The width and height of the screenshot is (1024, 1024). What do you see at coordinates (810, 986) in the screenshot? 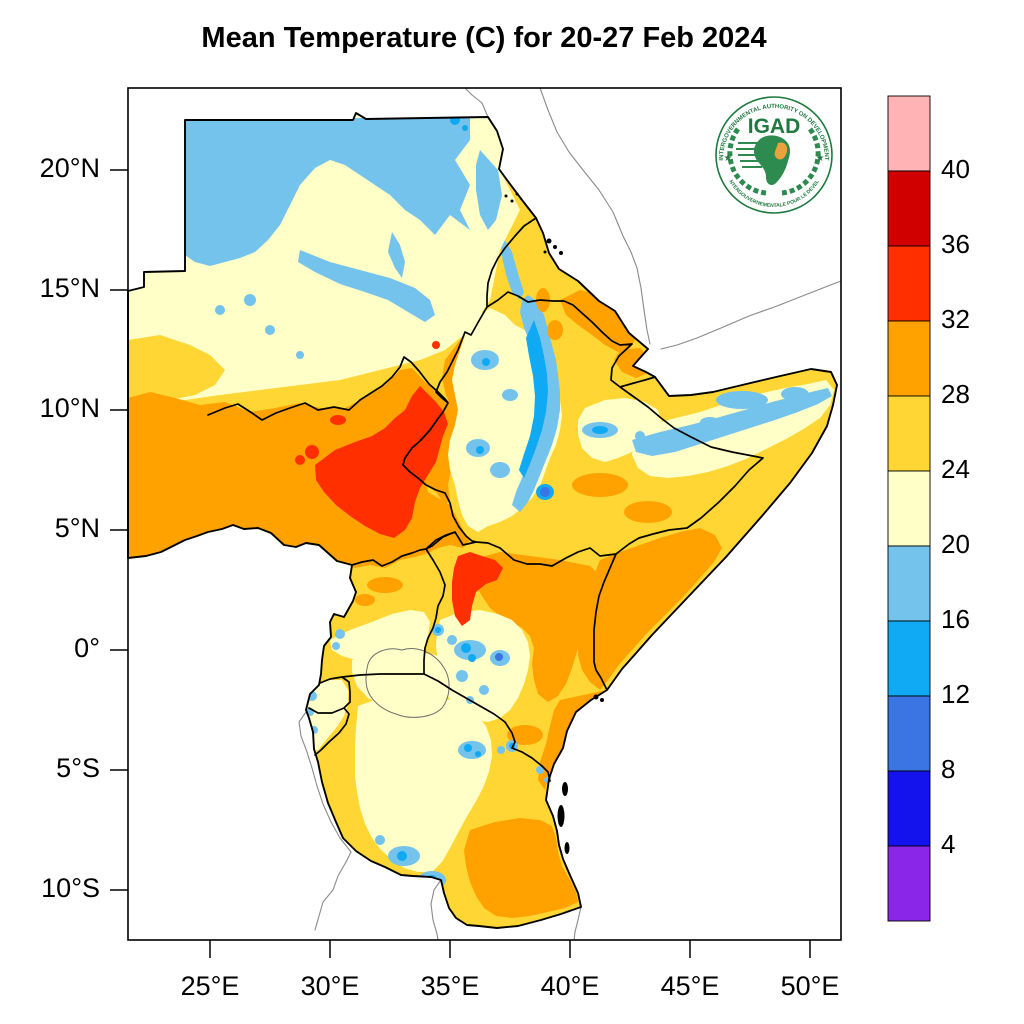
I see `lon-tick-label: 50°E` at bounding box center [810, 986].